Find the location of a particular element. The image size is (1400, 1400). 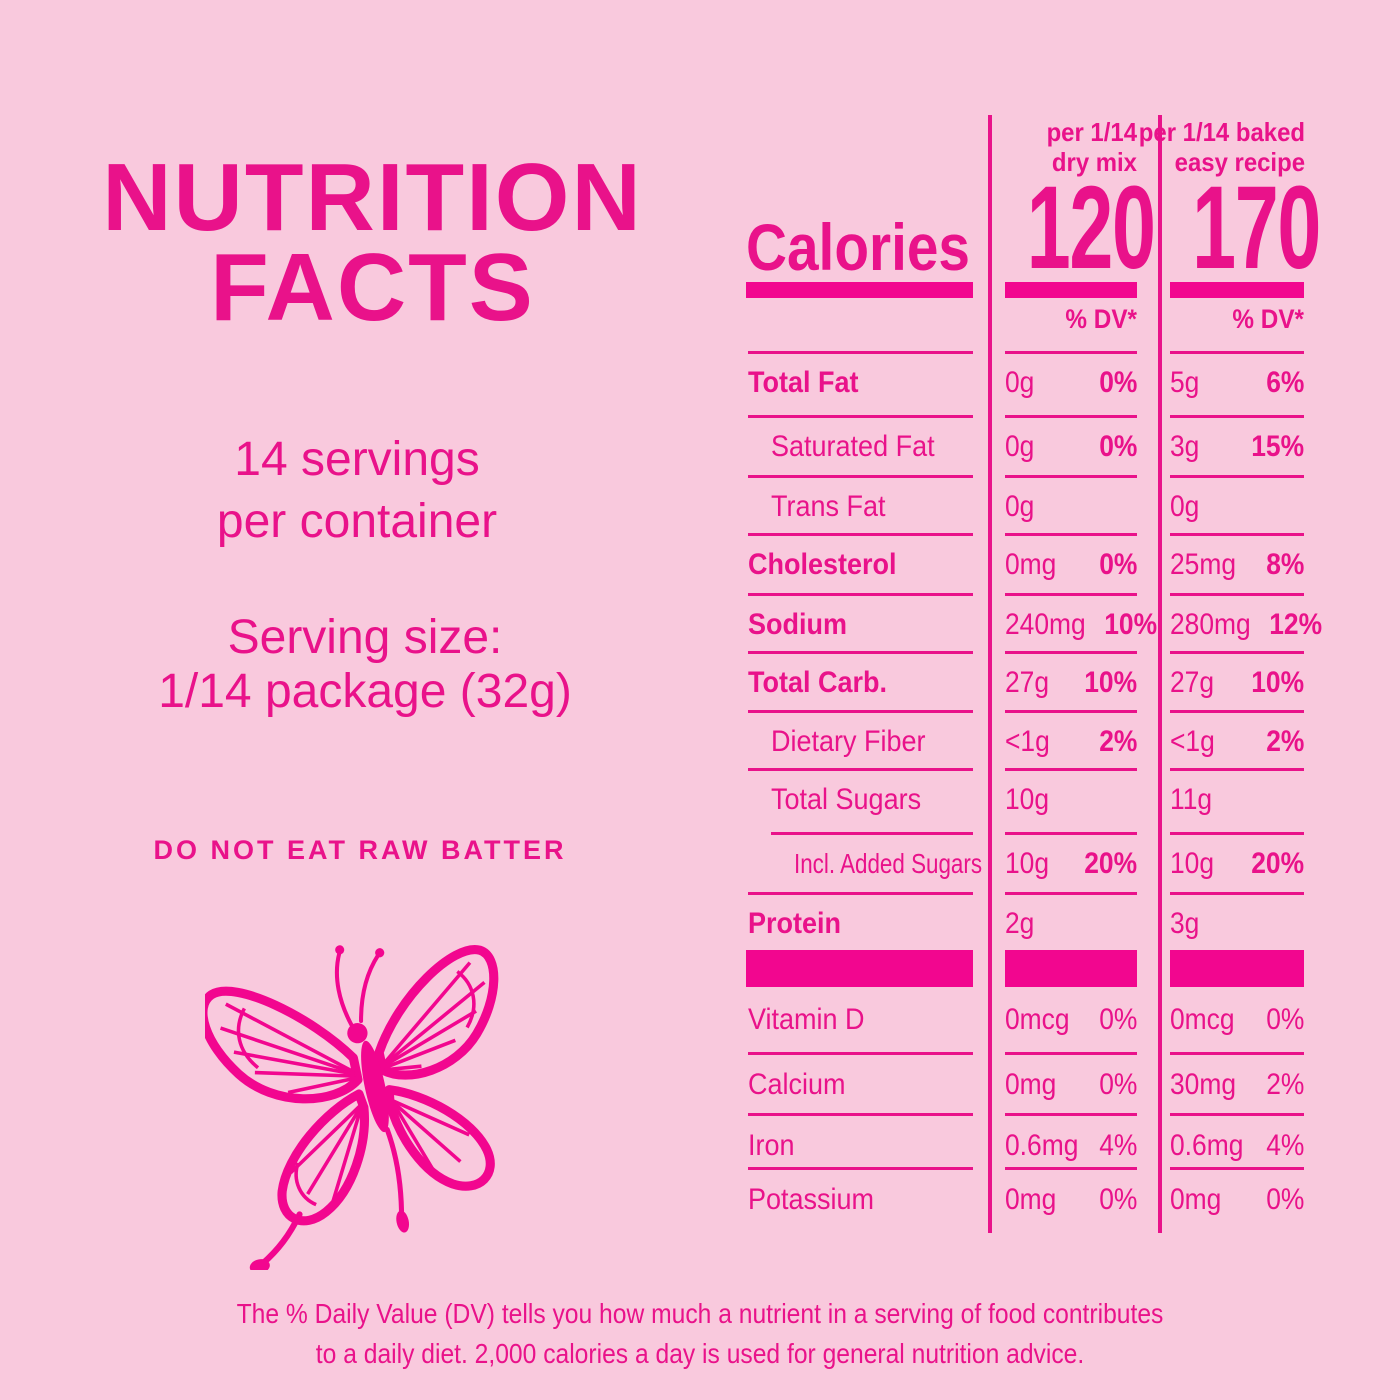

servings-per-container: 14 servings per container is located at coordinates (357, 491).